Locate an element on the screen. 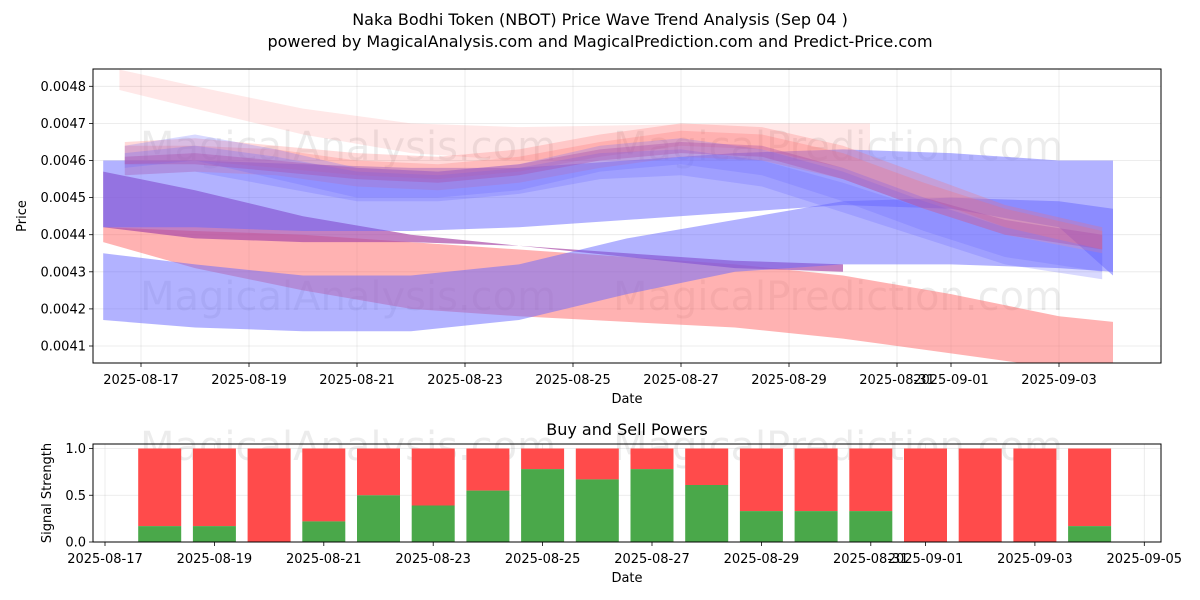 Image resolution: width=1200 pixels, height=600 pixels. buy-sell-x-tick-label: 2025-09-03 is located at coordinates (1035, 559).